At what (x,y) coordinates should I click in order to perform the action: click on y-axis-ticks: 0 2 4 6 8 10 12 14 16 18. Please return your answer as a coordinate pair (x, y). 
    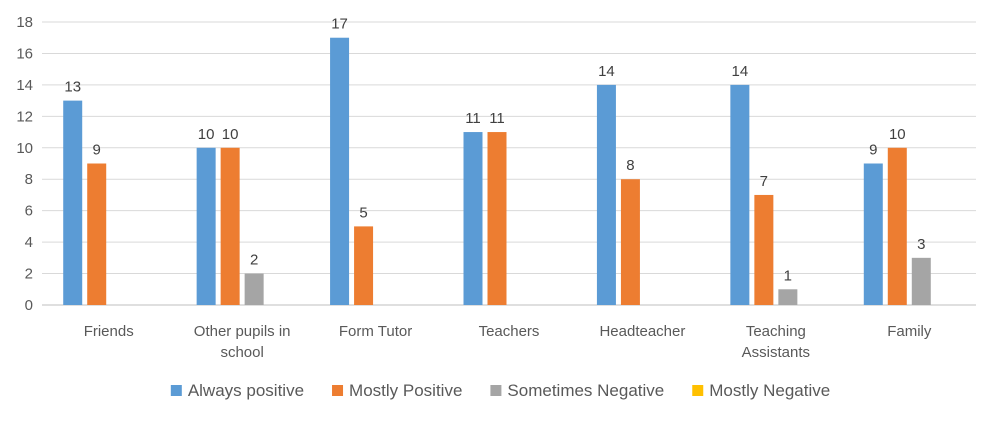
    Looking at the image, I should click on (24, 164).